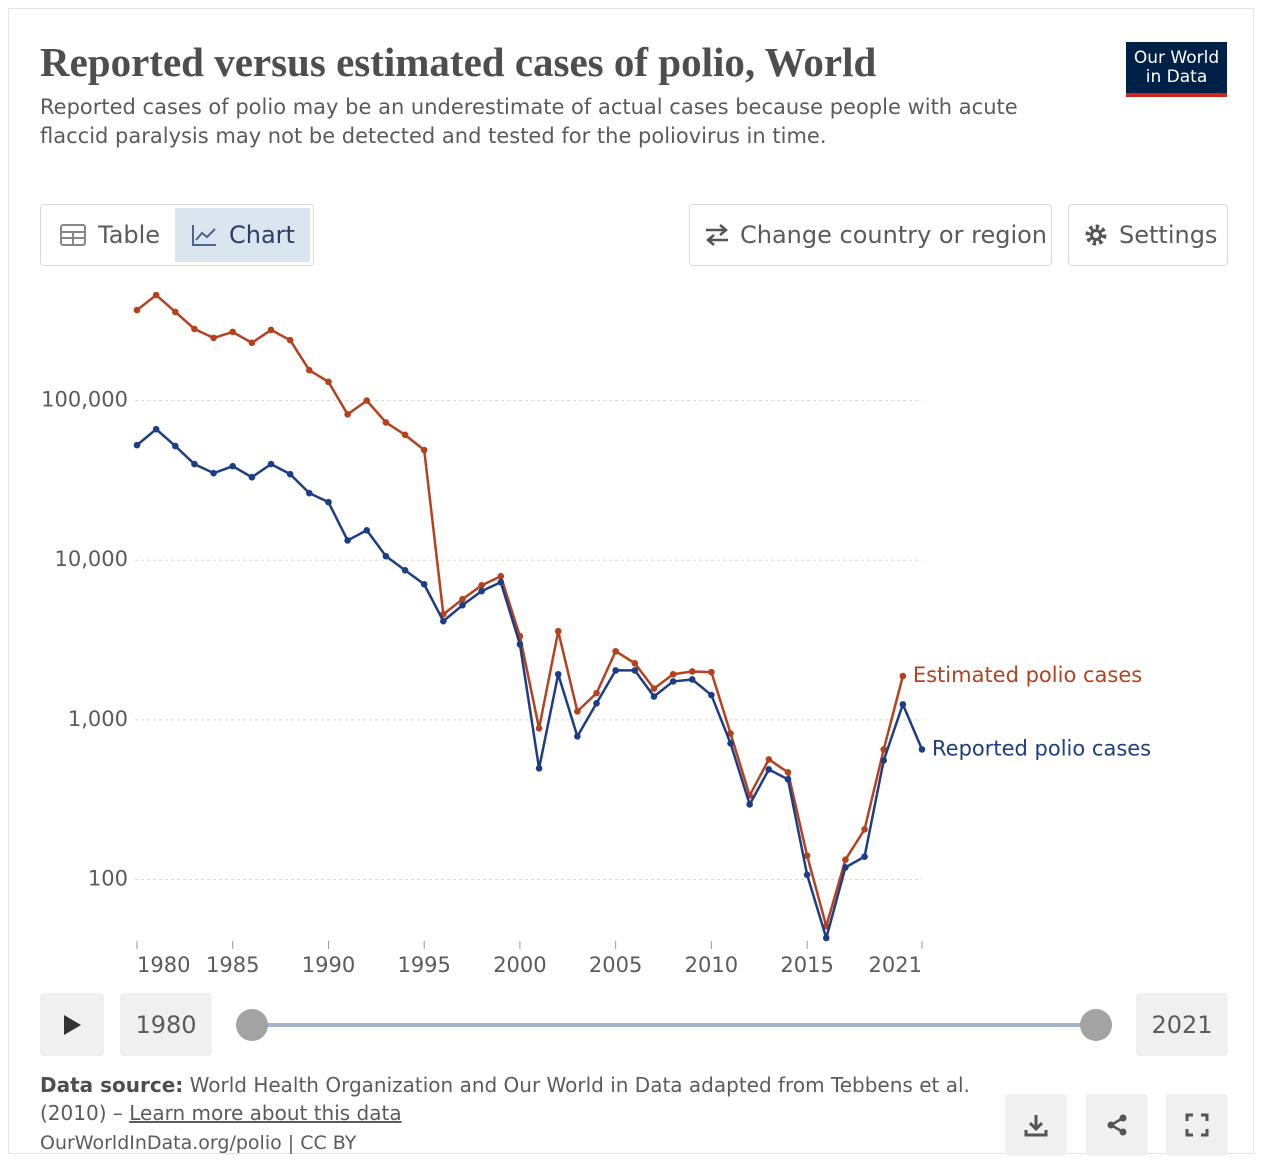 This screenshot has height=1162, width=1264. I want to click on fullscreen-icon, so click(1197, 1125).